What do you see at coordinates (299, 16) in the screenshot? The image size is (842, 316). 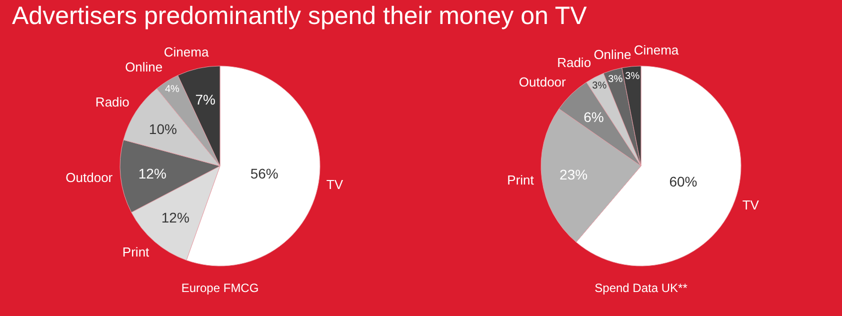 I see `chart-title: Advertisers predominantly spend their money on TV` at bounding box center [299, 16].